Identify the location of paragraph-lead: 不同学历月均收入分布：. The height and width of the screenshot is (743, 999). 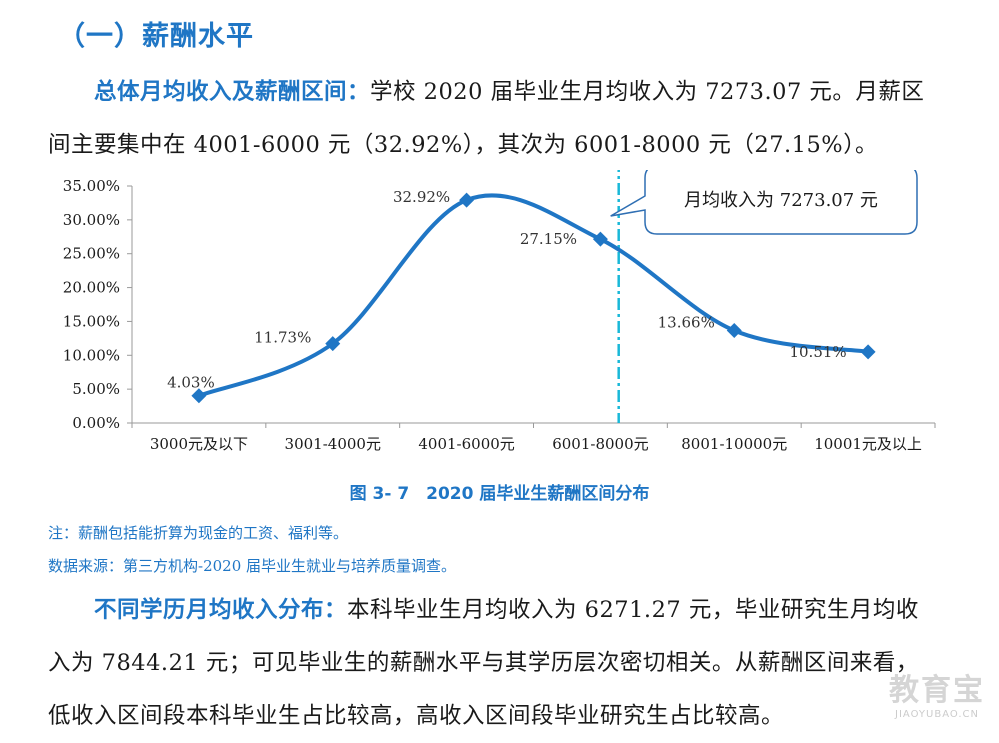
(221, 610).